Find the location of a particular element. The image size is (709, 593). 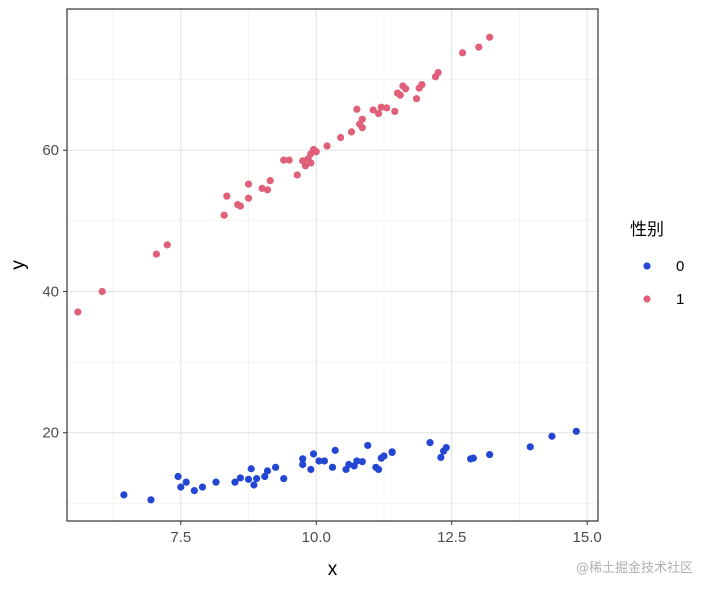

y-axis-title: y is located at coordinates (18, 265).